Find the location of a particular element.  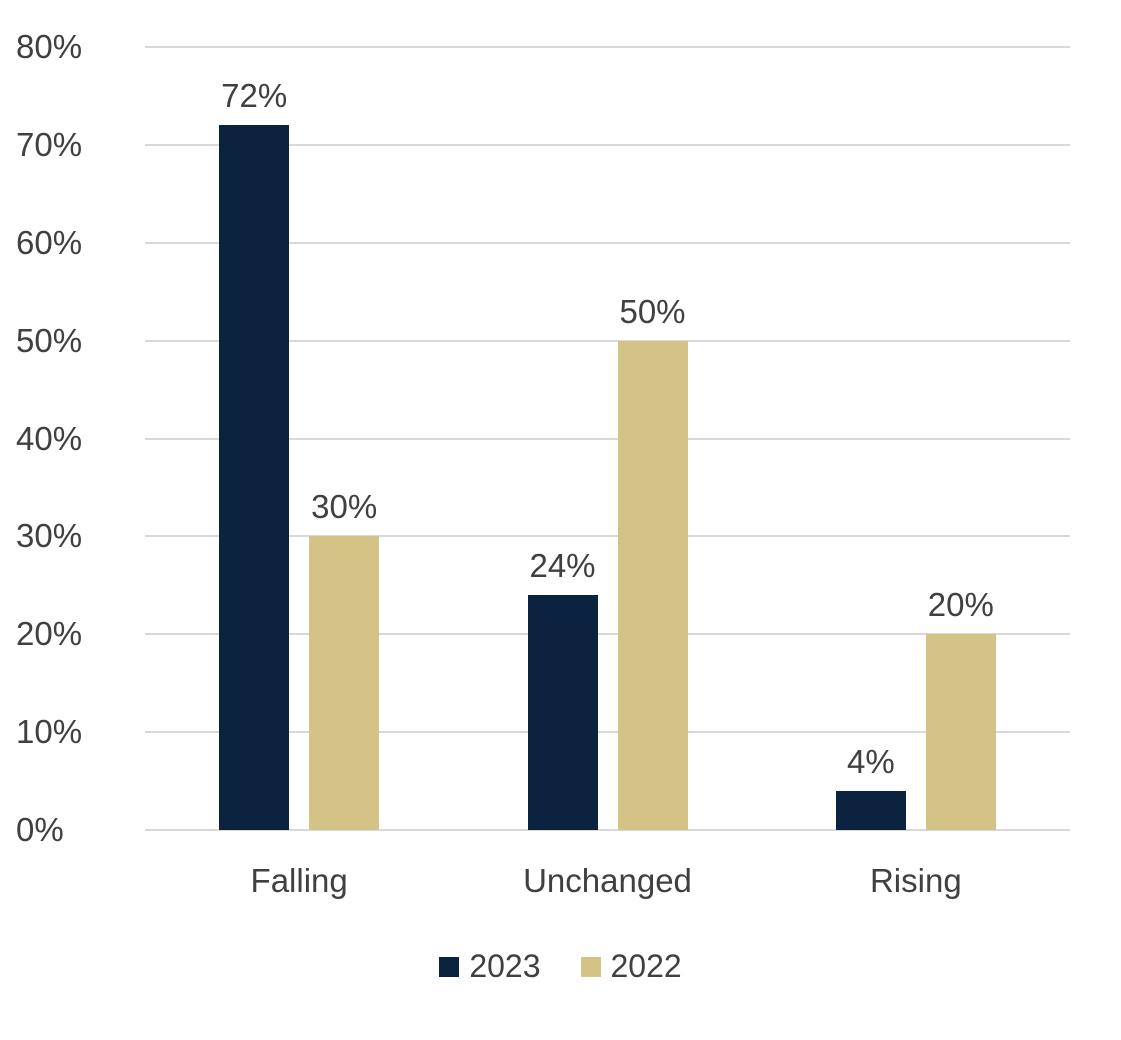

category-label-falling: Falling is located at coordinates (299, 880).